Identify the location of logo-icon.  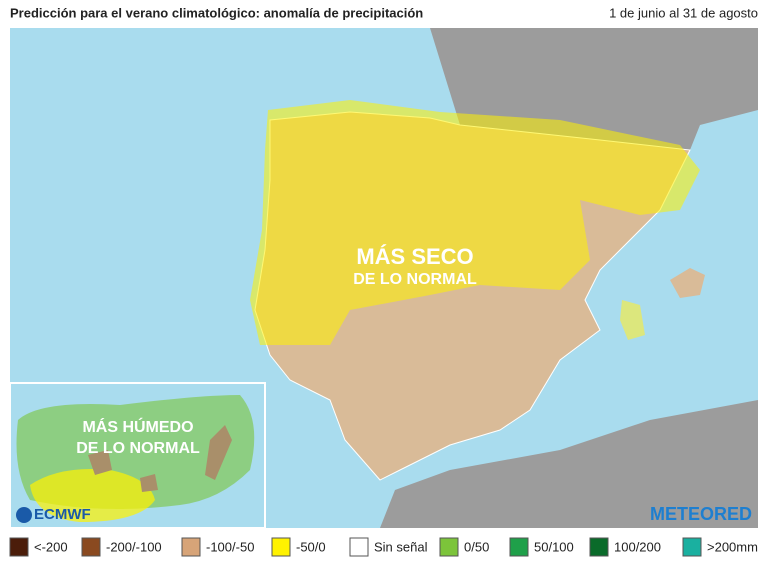
(24, 515).